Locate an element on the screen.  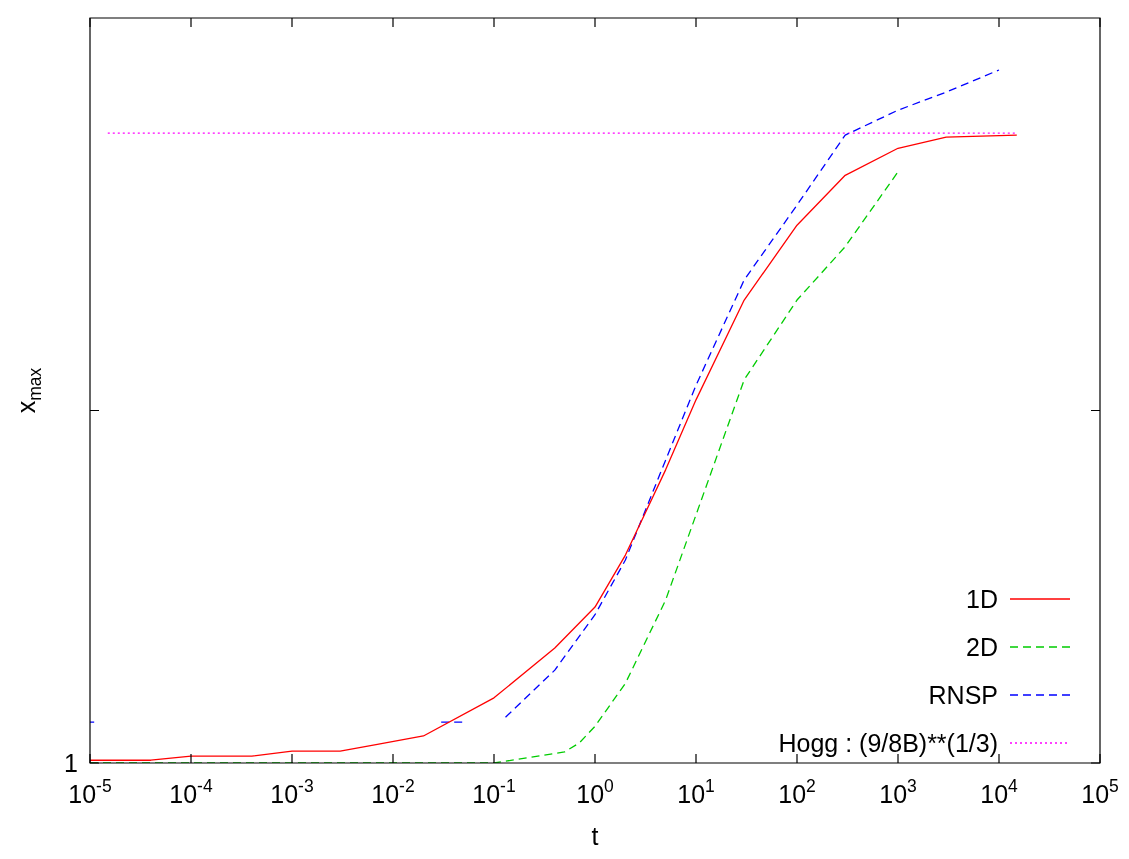
y-axis-title: xmax is located at coordinates (29, 390).